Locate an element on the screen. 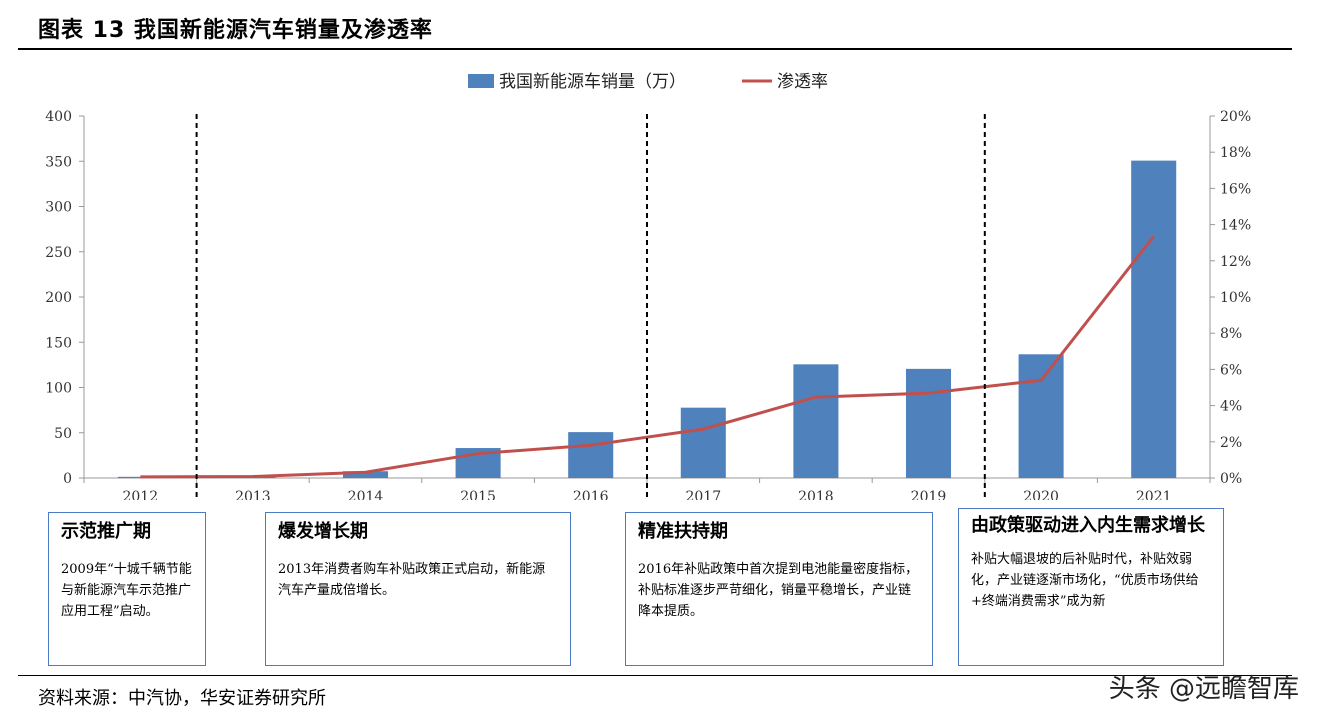 This screenshot has height=723, width=1321. right-tick-label: 4% is located at coordinates (1231, 407).